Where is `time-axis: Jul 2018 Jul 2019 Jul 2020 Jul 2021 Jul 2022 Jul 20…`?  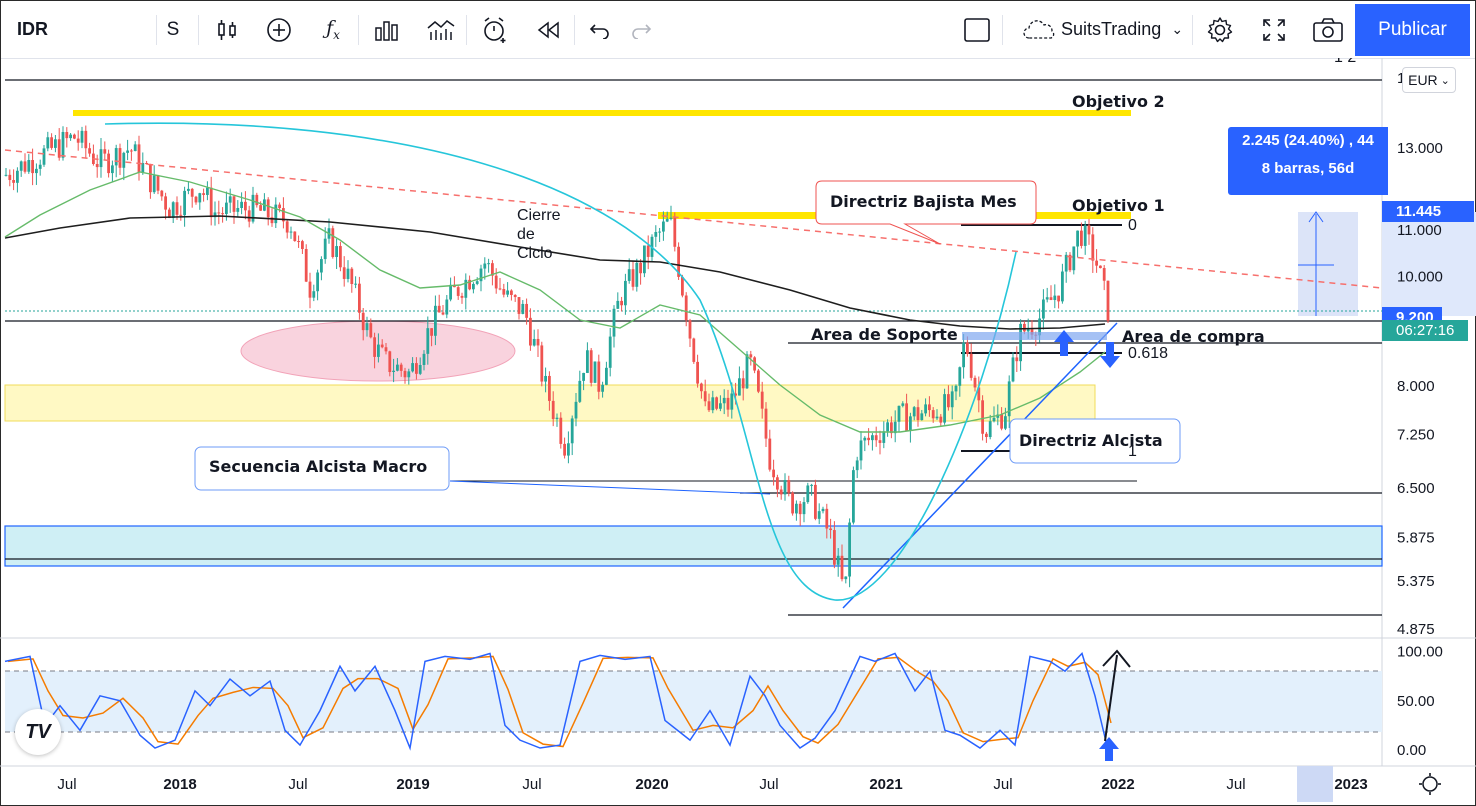 time-axis: Jul 2018 Jul 2019 Jul 2020 Jul 2021 Jul 2022 Jul 20… is located at coordinates (712, 784).